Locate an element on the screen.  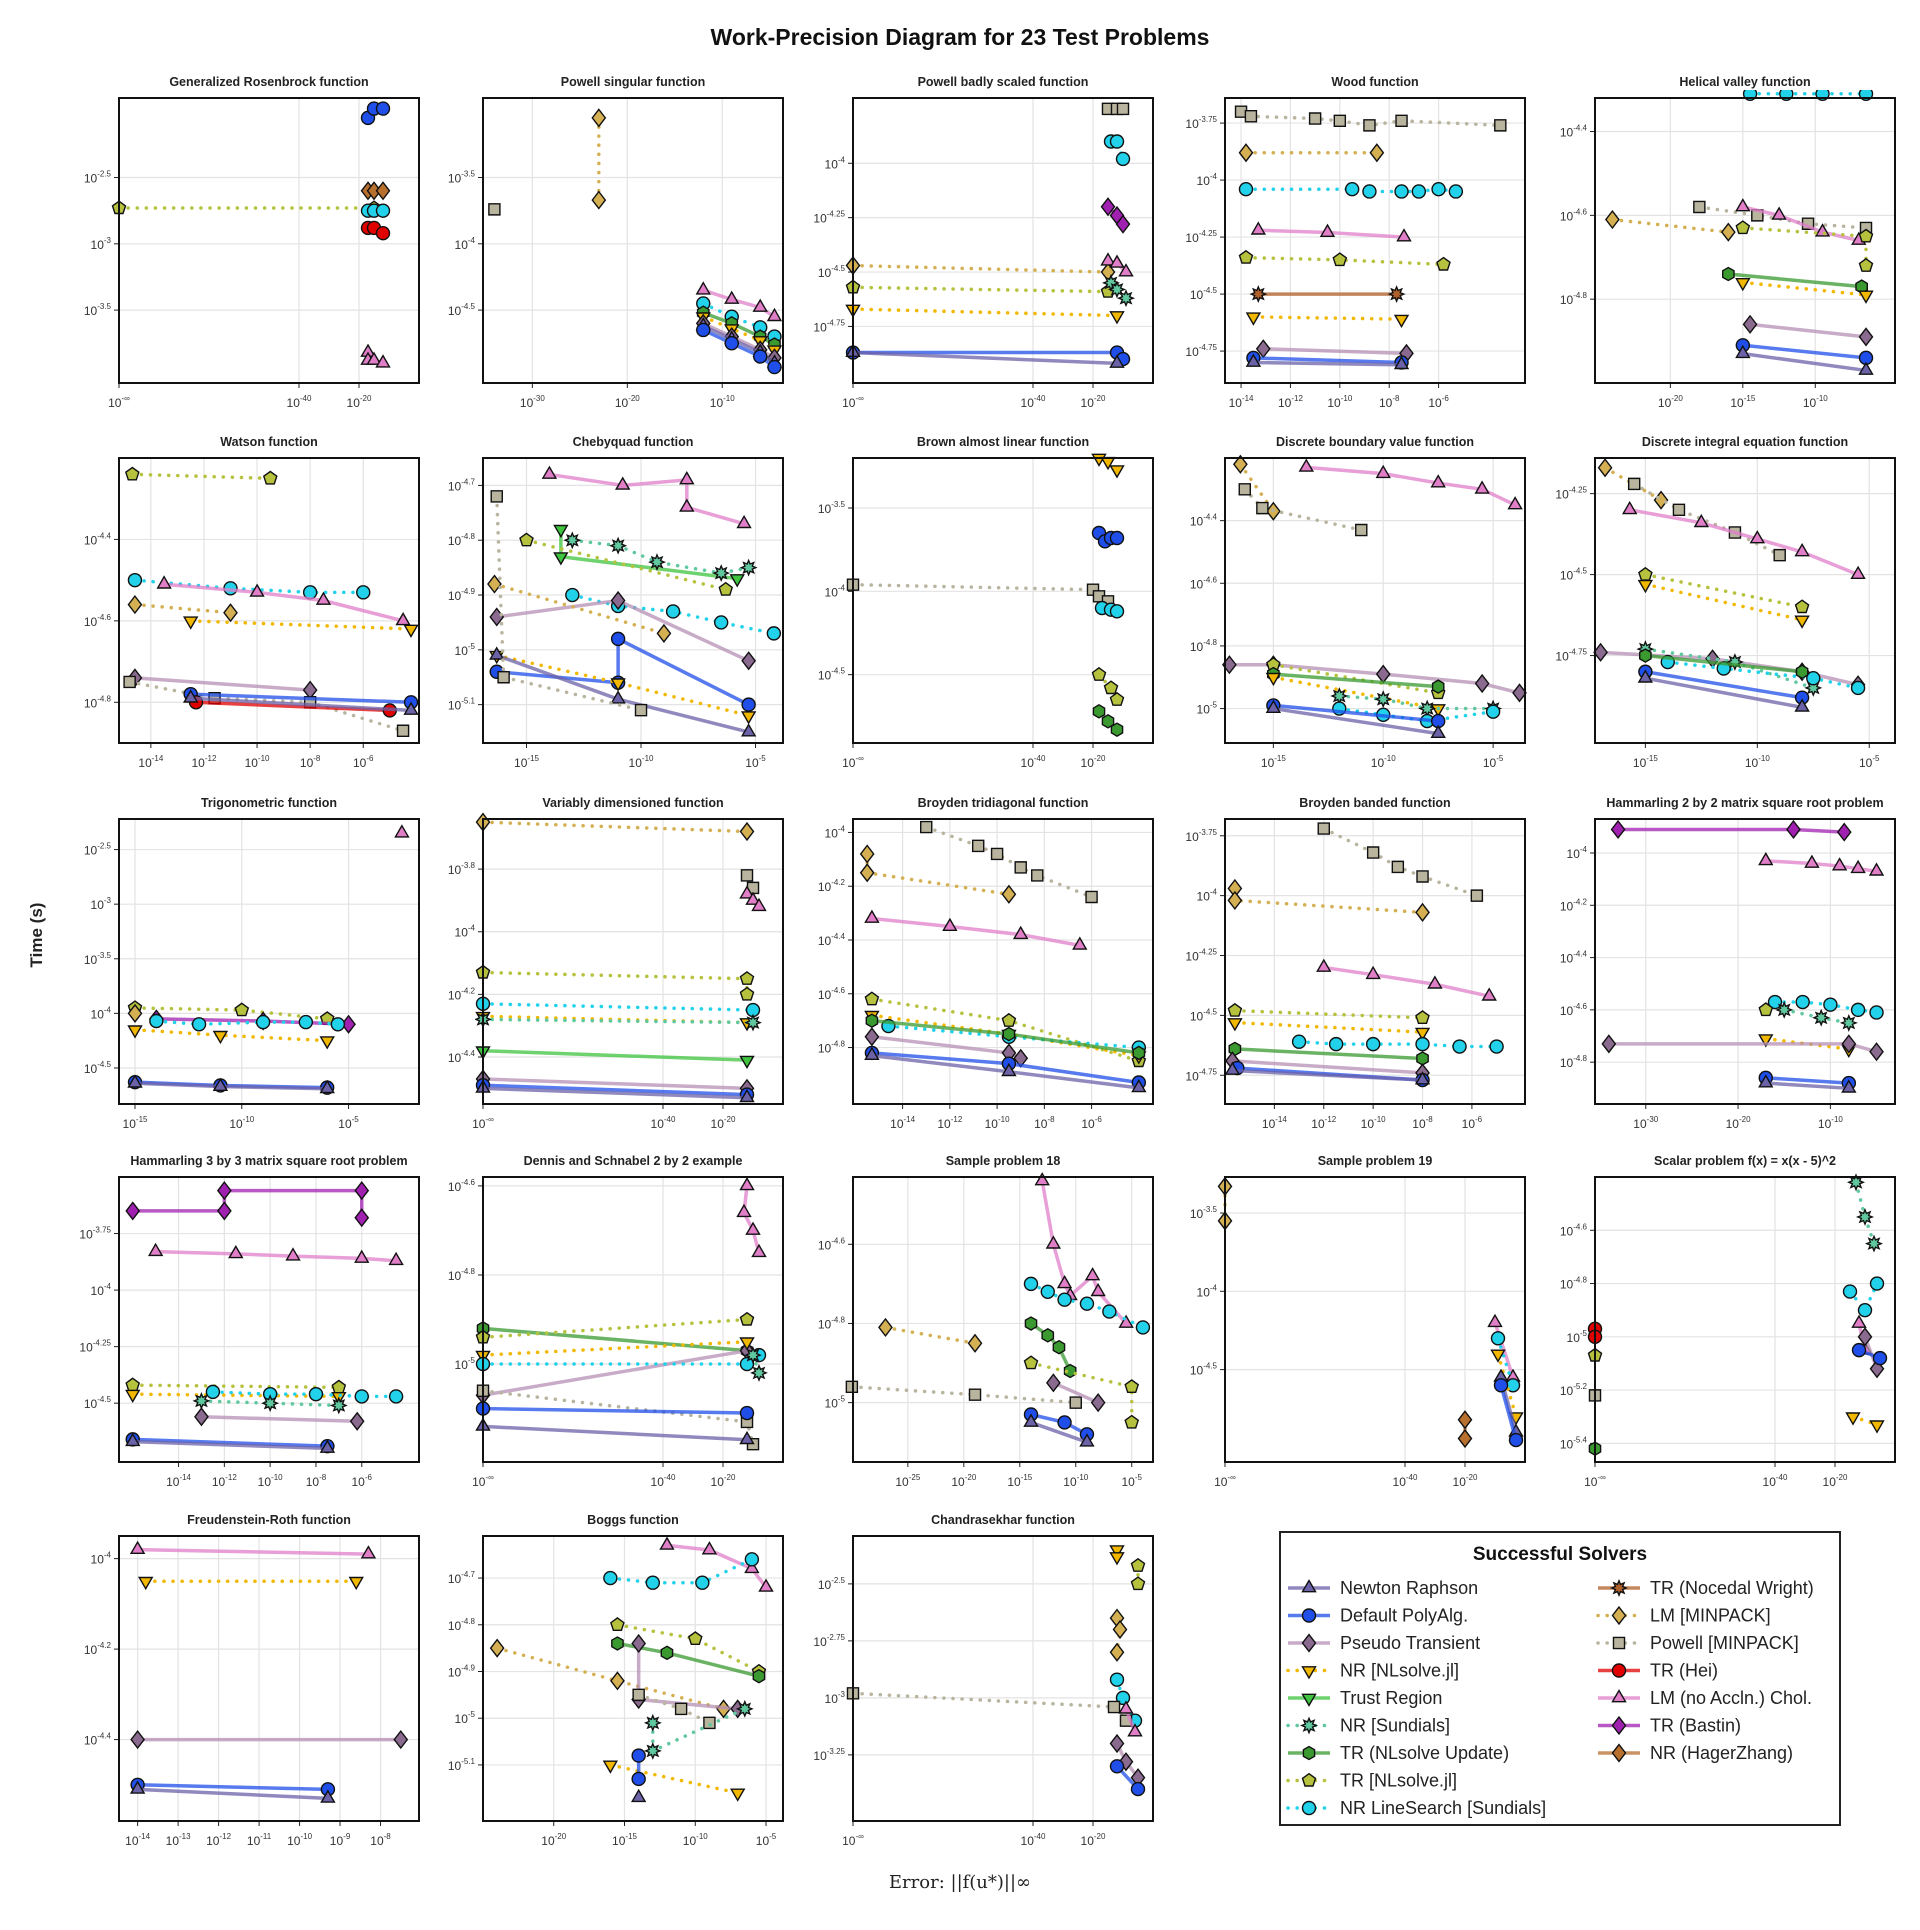
data-point-default-polyalg is located at coordinates (774, 367).